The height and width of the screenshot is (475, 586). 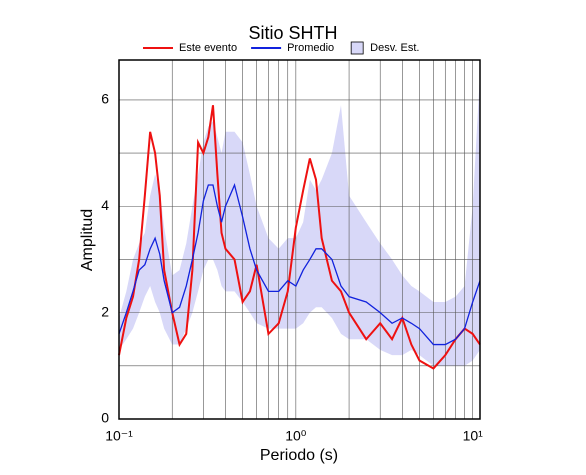 I want to click on y-axis-label: Amplitud, so click(x=87, y=240).